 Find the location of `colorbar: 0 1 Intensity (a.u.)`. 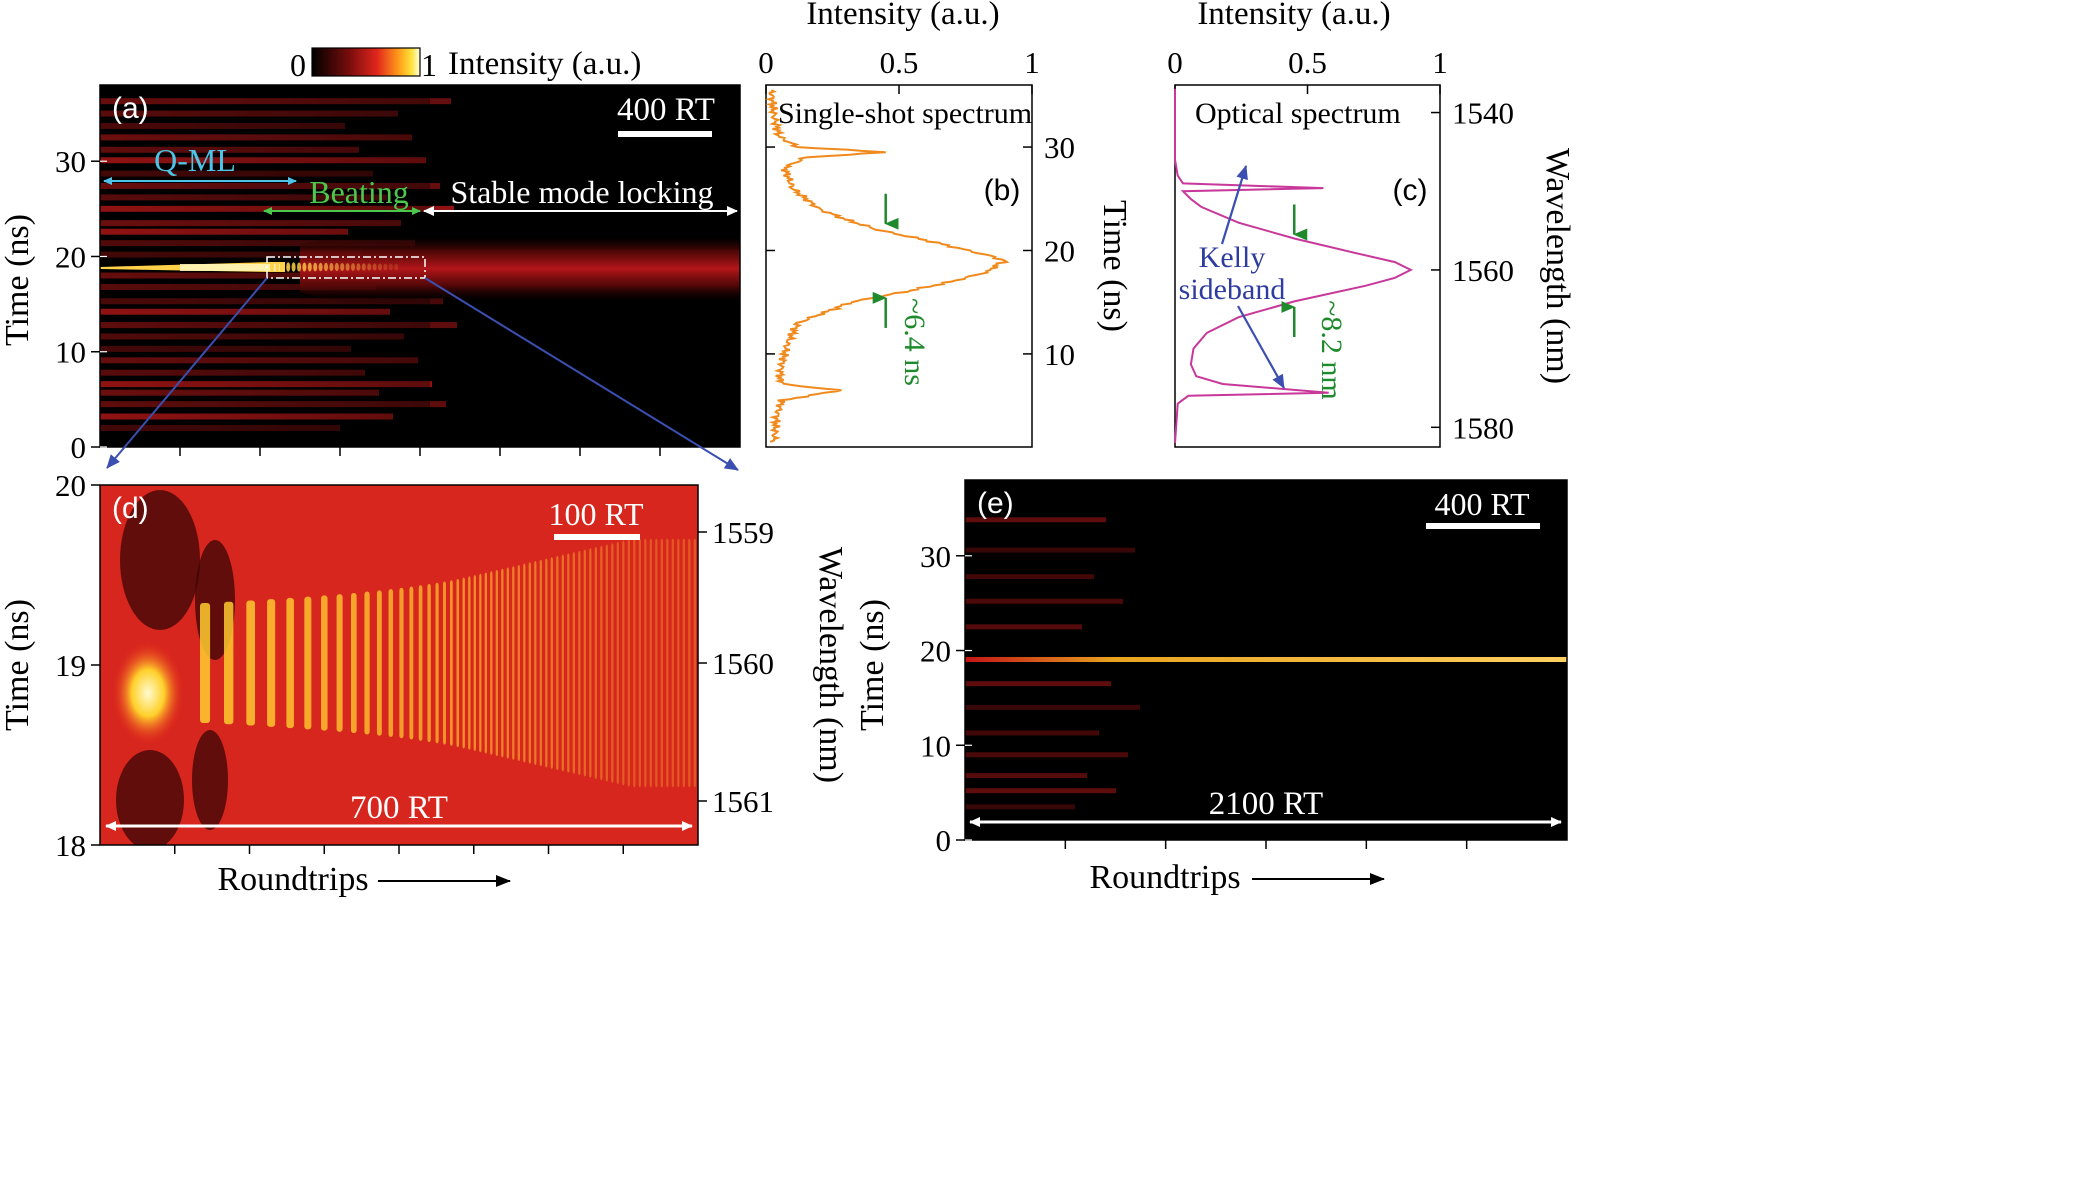

colorbar: 0 1 Intensity (a.u.) is located at coordinates (465, 64).